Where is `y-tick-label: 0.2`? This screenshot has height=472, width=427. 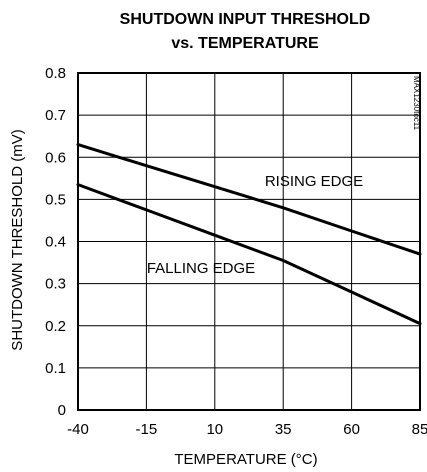 y-tick-label: 0.2 is located at coordinates (55, 326).